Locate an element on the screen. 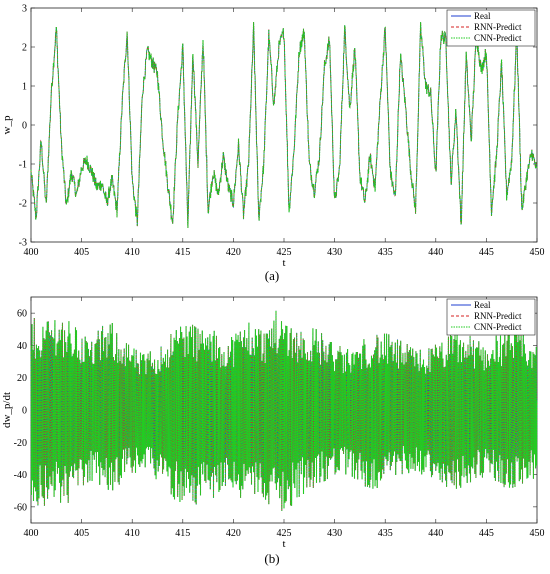 The image size is (550, 574). y-tick-label: 1 is located at coordinates (24, 87).